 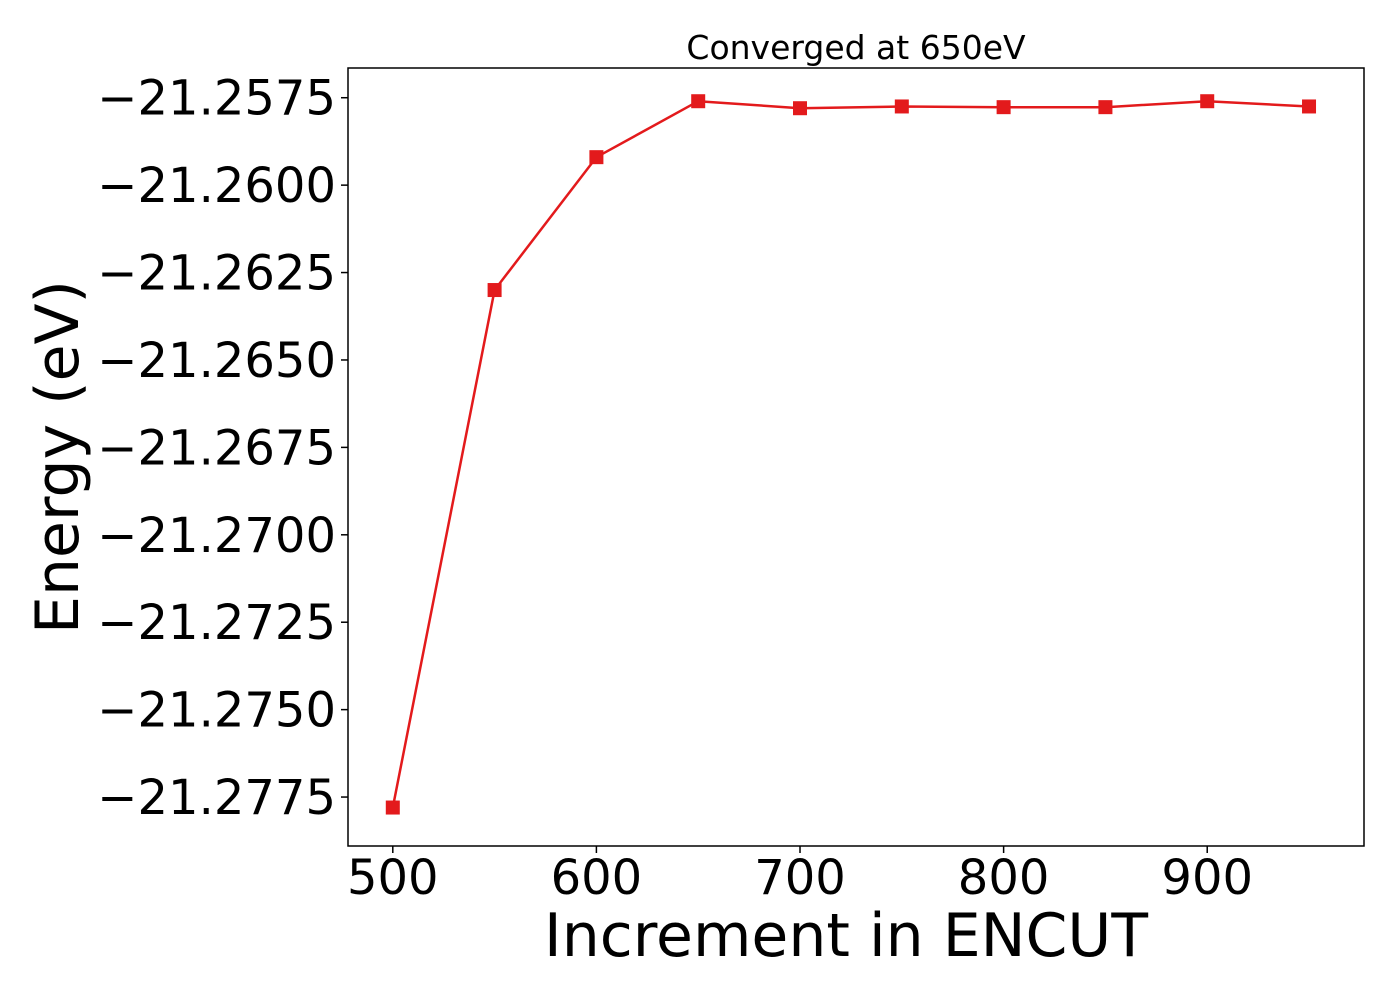 I want to click on y-tick-label: −21.2725, so click(x=216, y=623).